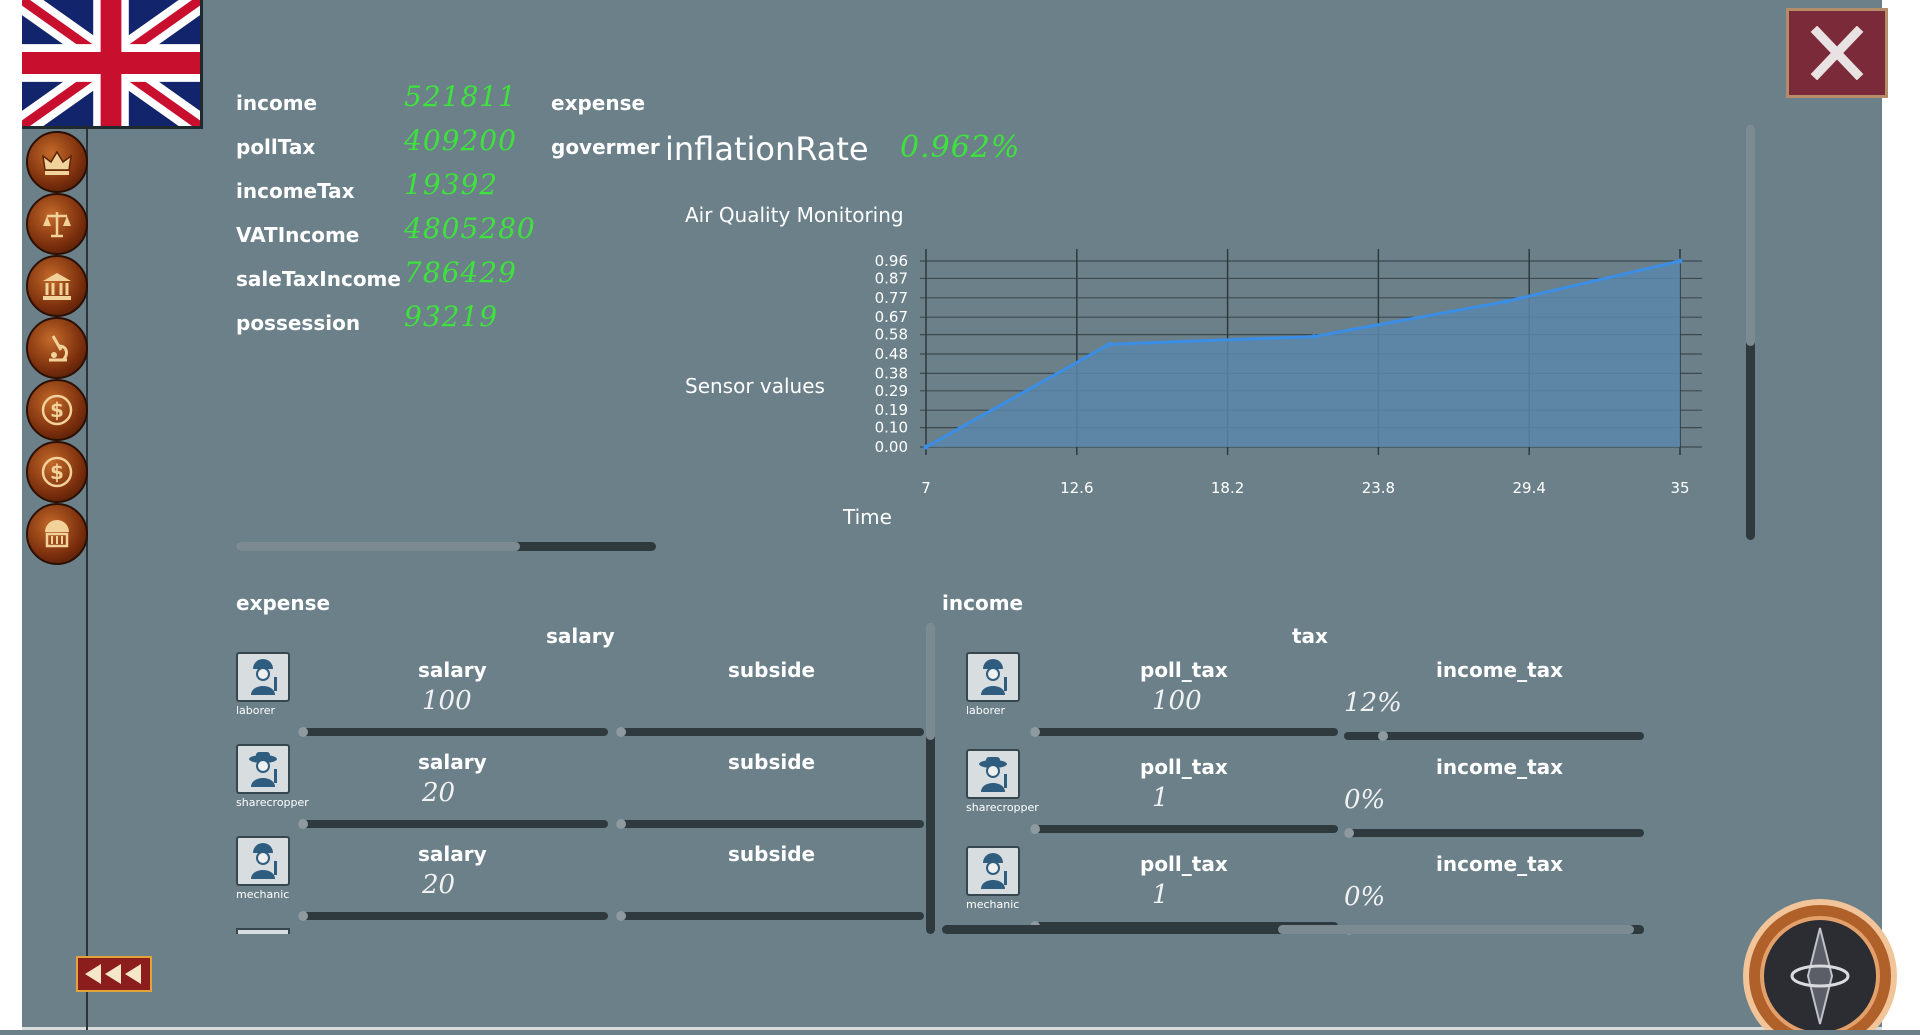 Image resolution: width=1920 pixels, height=1035 pixels. I want to click on incometax-value: 19392, so click(451, 184).